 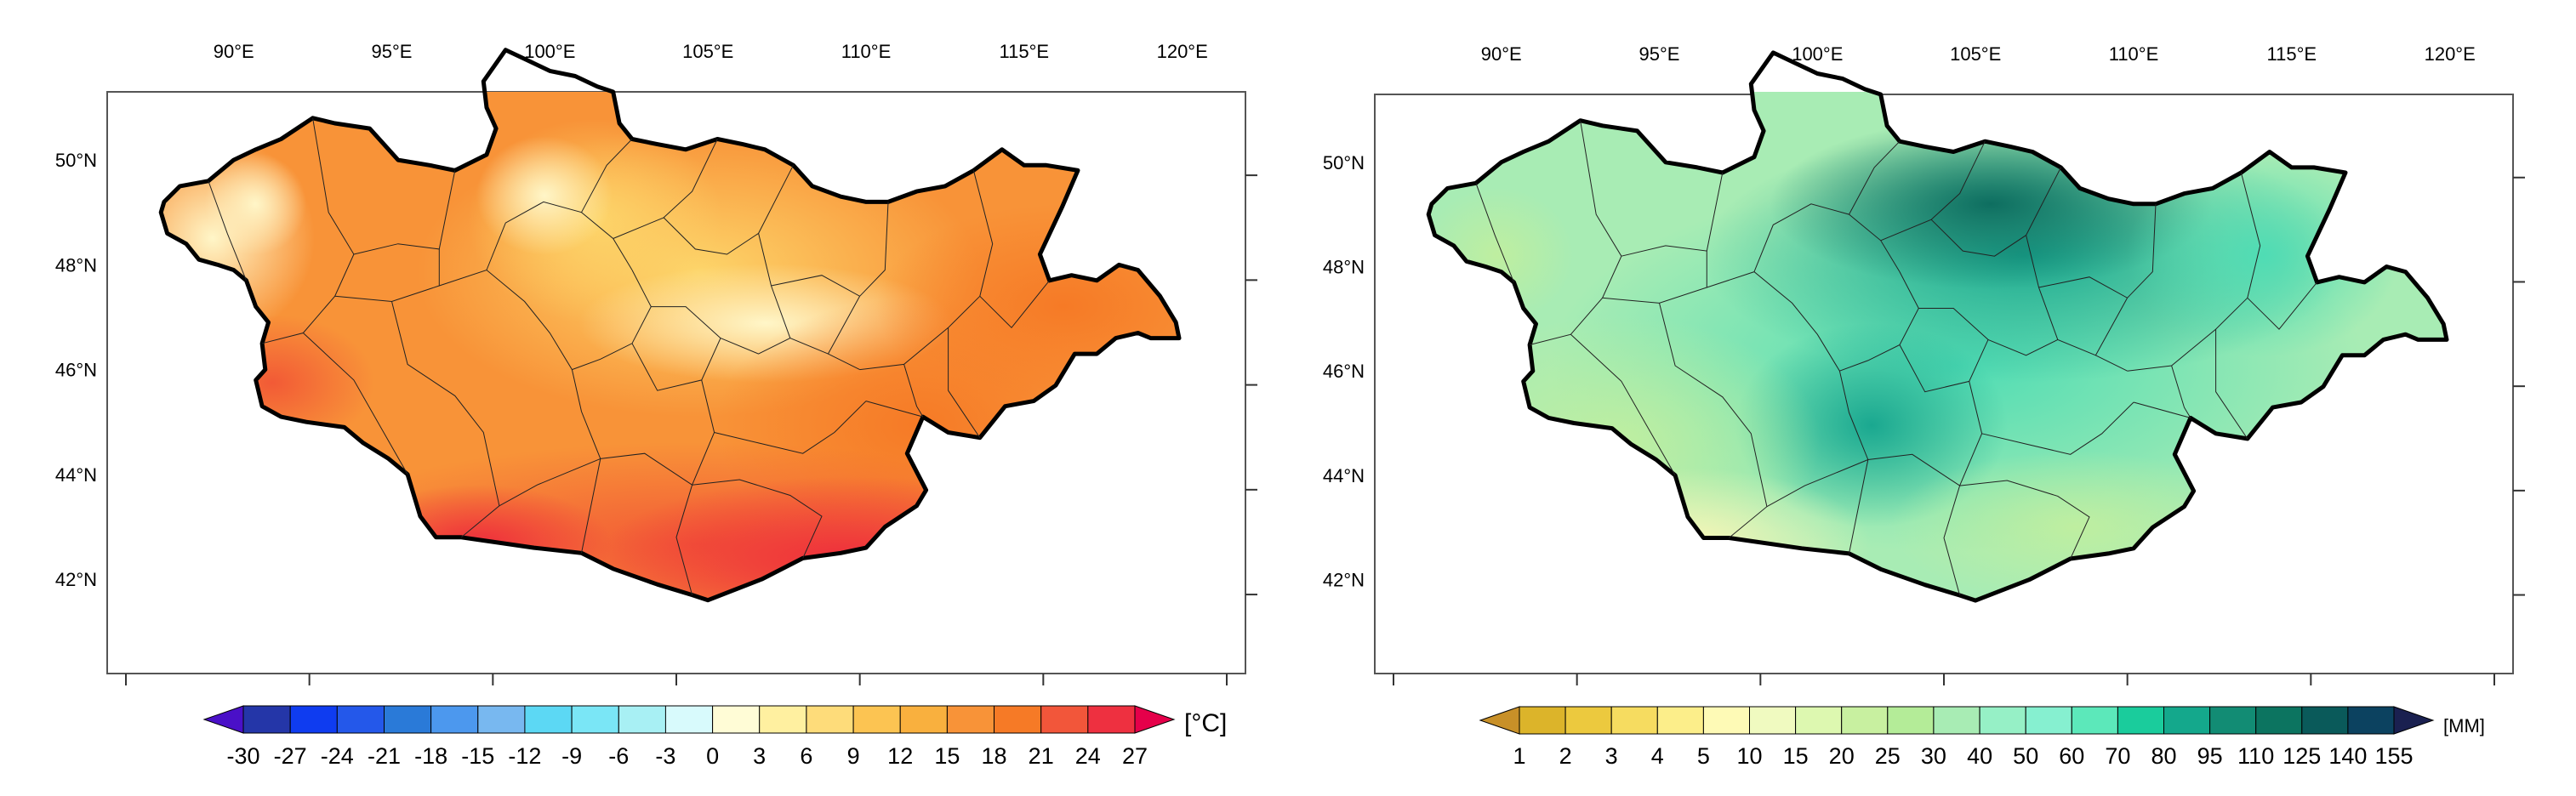 What do you see at coordinates (477, 756) in the screenshot?
I see `colorbar-tick-label: -15` at bounding box center [477, 756].